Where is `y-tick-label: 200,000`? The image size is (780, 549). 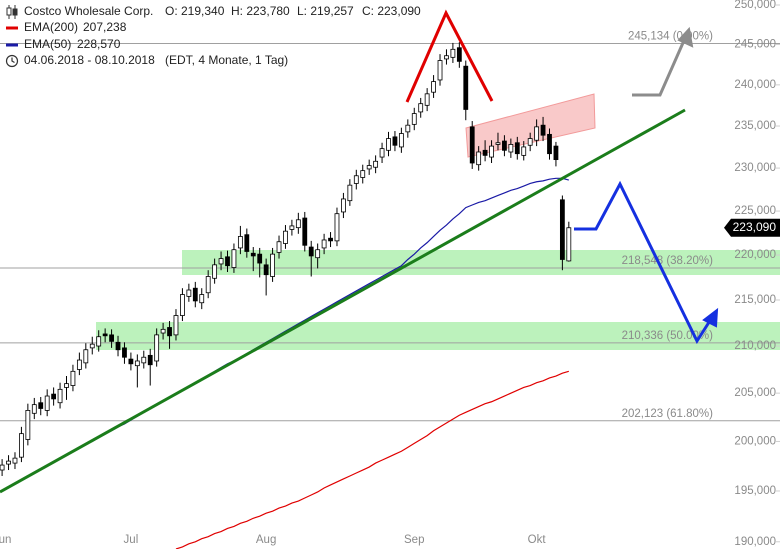 y-tick-label: 200,000 is located at coordinates (755, 441).